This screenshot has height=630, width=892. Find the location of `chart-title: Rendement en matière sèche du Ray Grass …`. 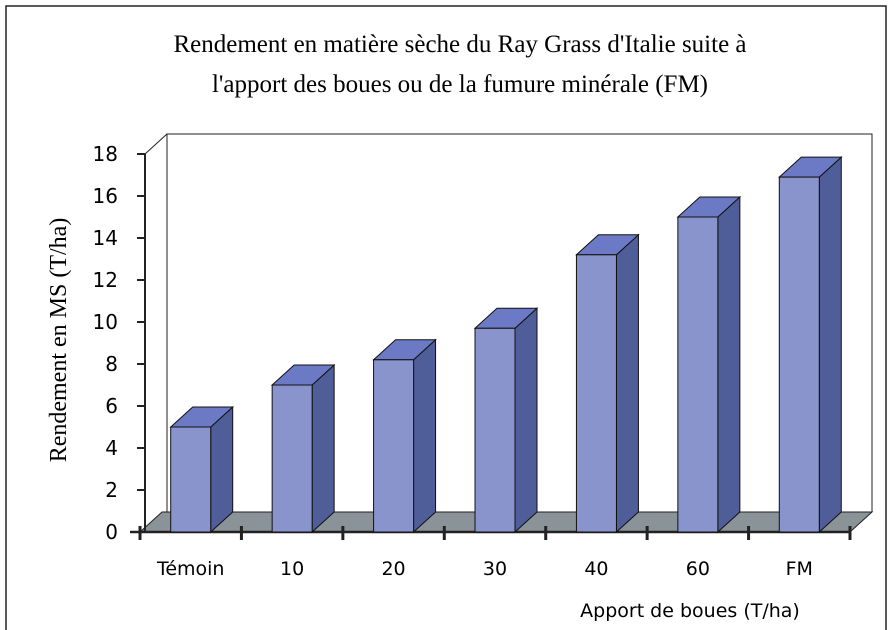

chart-title: Rendement en matière sèche du Ray Grass … is located at coordinates (459, 44).